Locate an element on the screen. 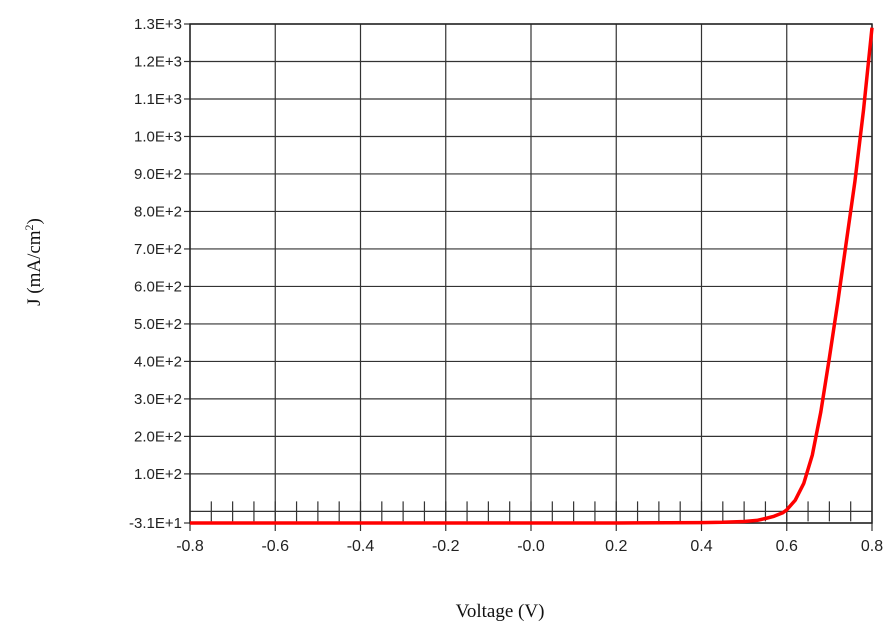  x-tick-label: 0.2 is located at coordinates (616, 546).